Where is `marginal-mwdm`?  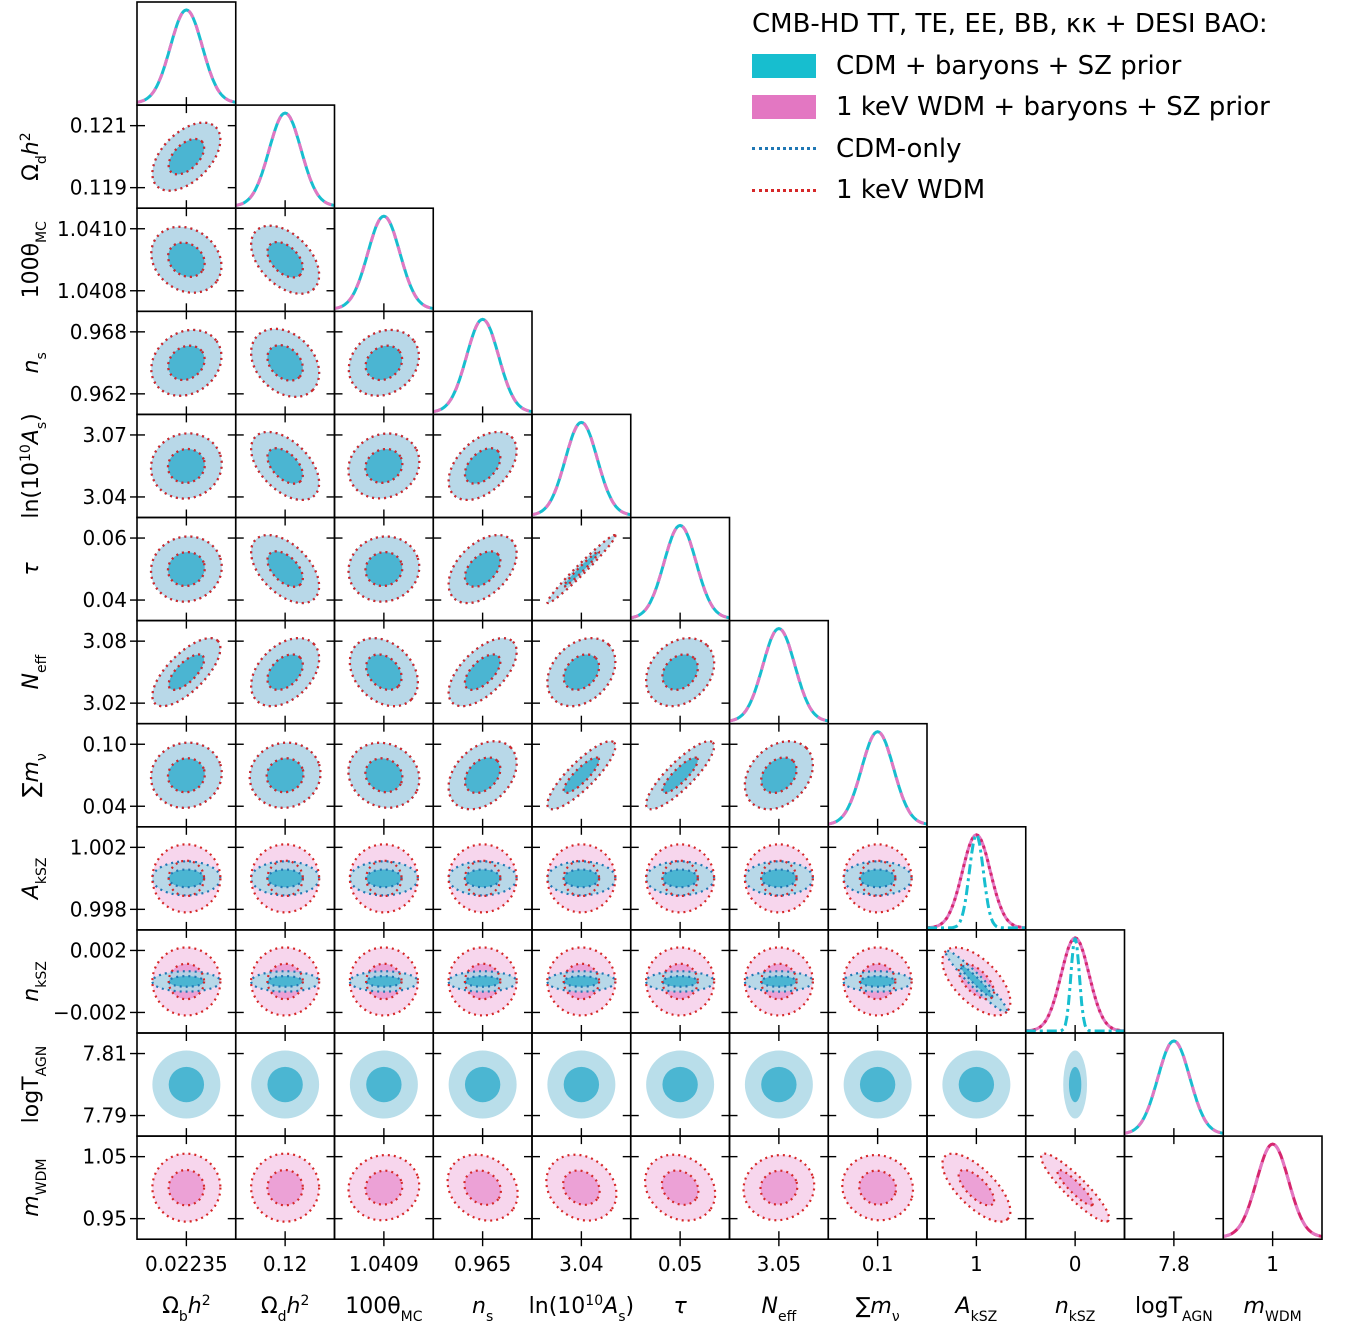
marginal-mwdm is located at coordinates (1273, 1190).